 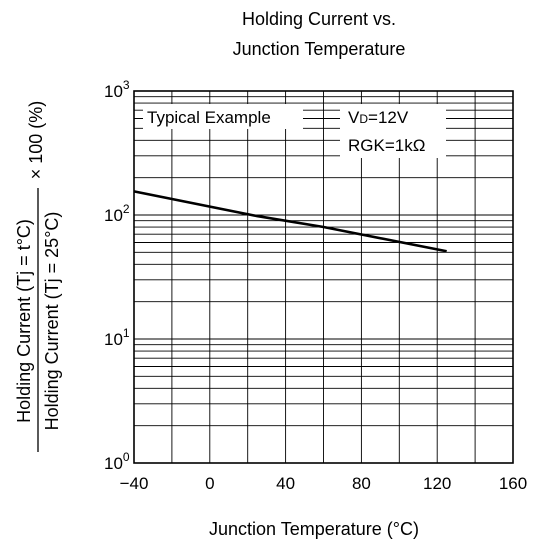 What do you see at coordinates (126, 333) in the screenshot?
I see `y-tick-exponent: 1` at bounding box center [126, 333].